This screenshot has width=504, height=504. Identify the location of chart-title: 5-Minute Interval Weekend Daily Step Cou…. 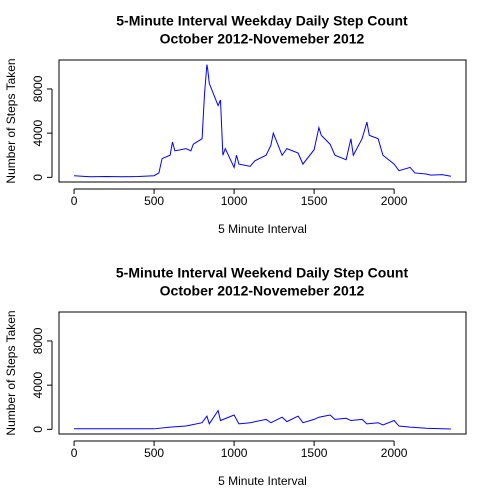
(262, 273).